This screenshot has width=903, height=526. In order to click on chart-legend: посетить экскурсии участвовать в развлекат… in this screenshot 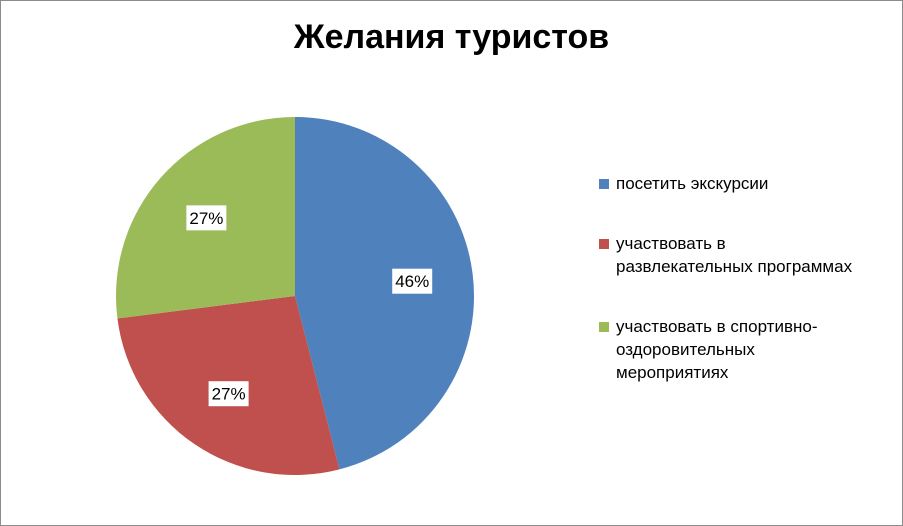, I will do `click(744, 278)`.